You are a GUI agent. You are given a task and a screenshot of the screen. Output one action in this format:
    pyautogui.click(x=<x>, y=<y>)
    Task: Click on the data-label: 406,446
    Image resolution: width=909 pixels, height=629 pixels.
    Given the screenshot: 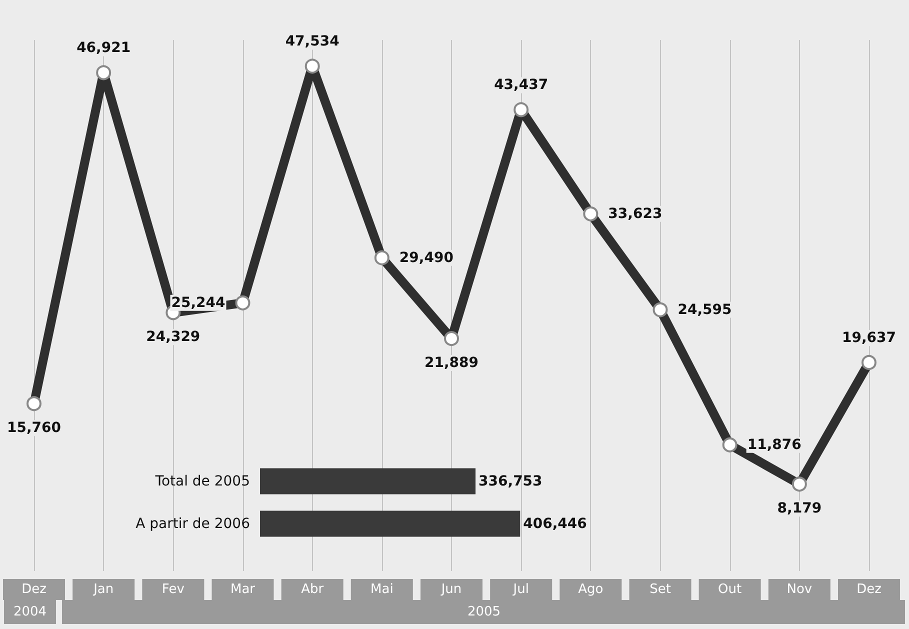 What is the action you would take?
    pyautogui.click(x=555, y=524)
    